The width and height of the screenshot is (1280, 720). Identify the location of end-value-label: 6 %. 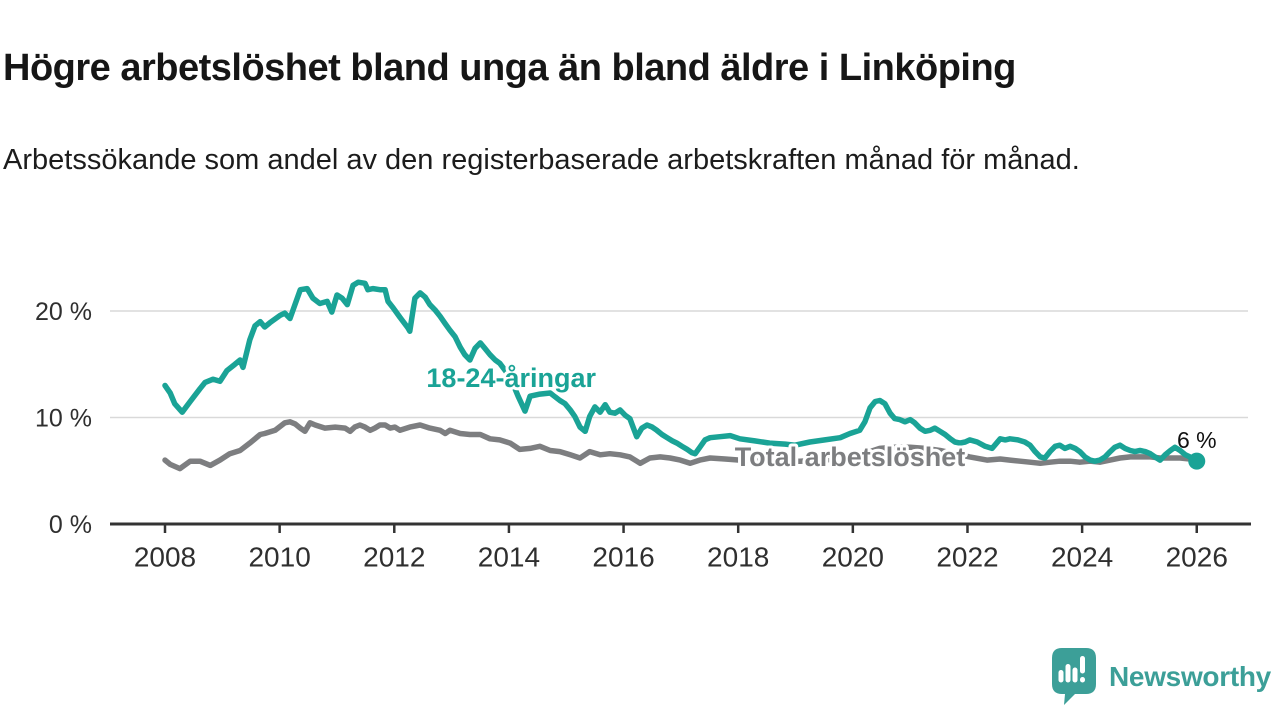
(1197, 440).